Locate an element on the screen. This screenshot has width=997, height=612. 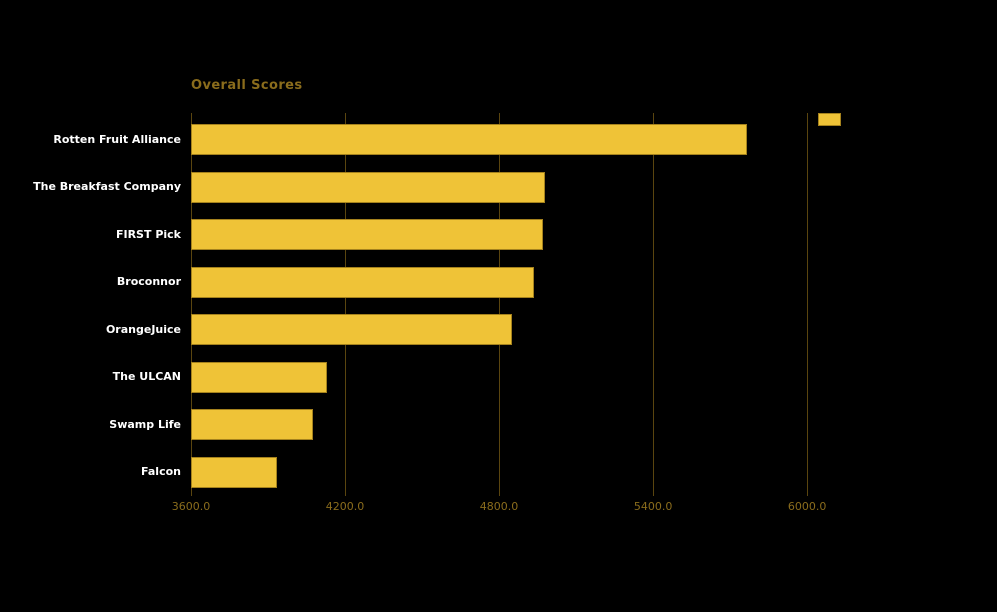
category-label: The ULCAN is located at coordinates (146, 376).